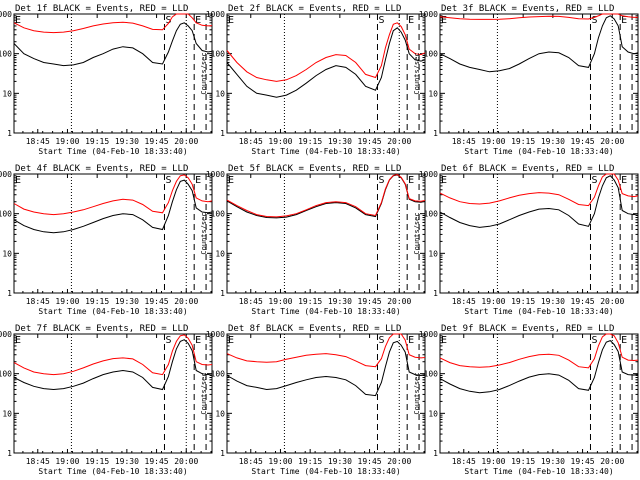  I want to click on panel-title: Det 7f BLACK = Events, RED = LLD, so click(101, 329).